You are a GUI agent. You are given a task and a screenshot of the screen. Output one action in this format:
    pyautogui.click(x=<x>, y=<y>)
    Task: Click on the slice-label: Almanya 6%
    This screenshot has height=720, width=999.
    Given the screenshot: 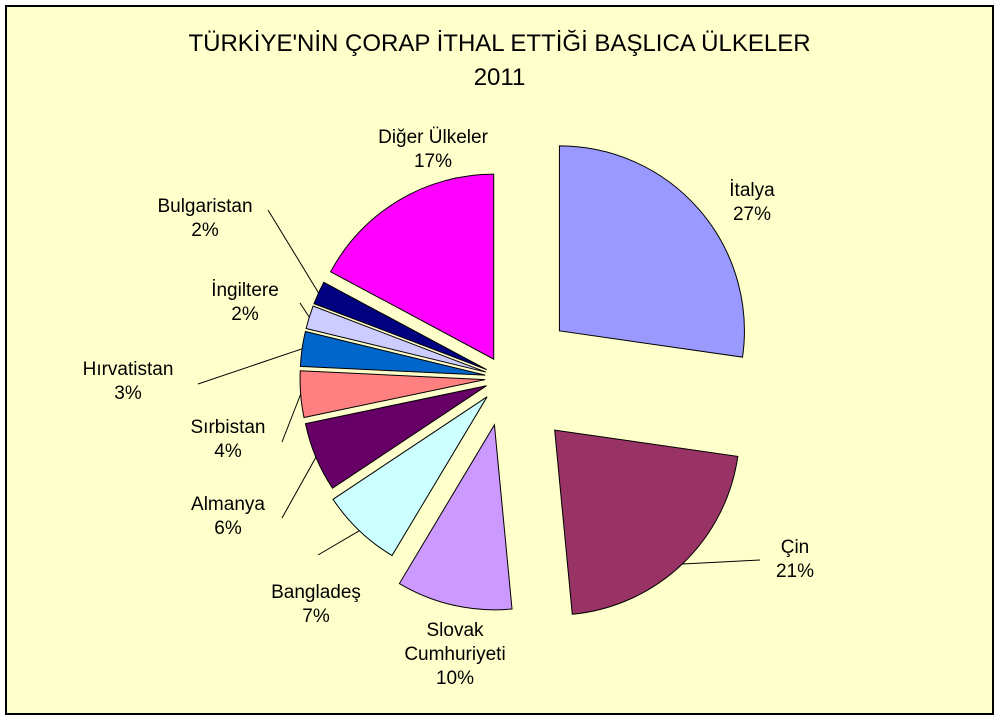 What is the action you would take?
    pyautogui.click(x=228, y=517)
    